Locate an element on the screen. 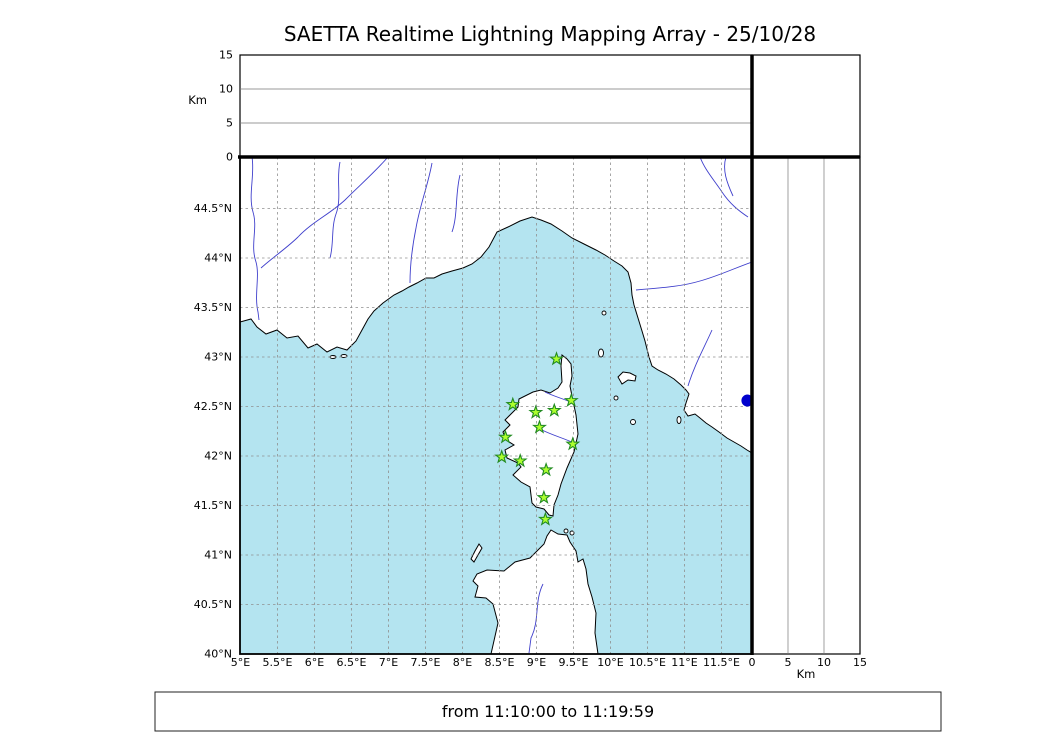  lon-tick-label: 7.5°E is located at coordinates (426, 662).